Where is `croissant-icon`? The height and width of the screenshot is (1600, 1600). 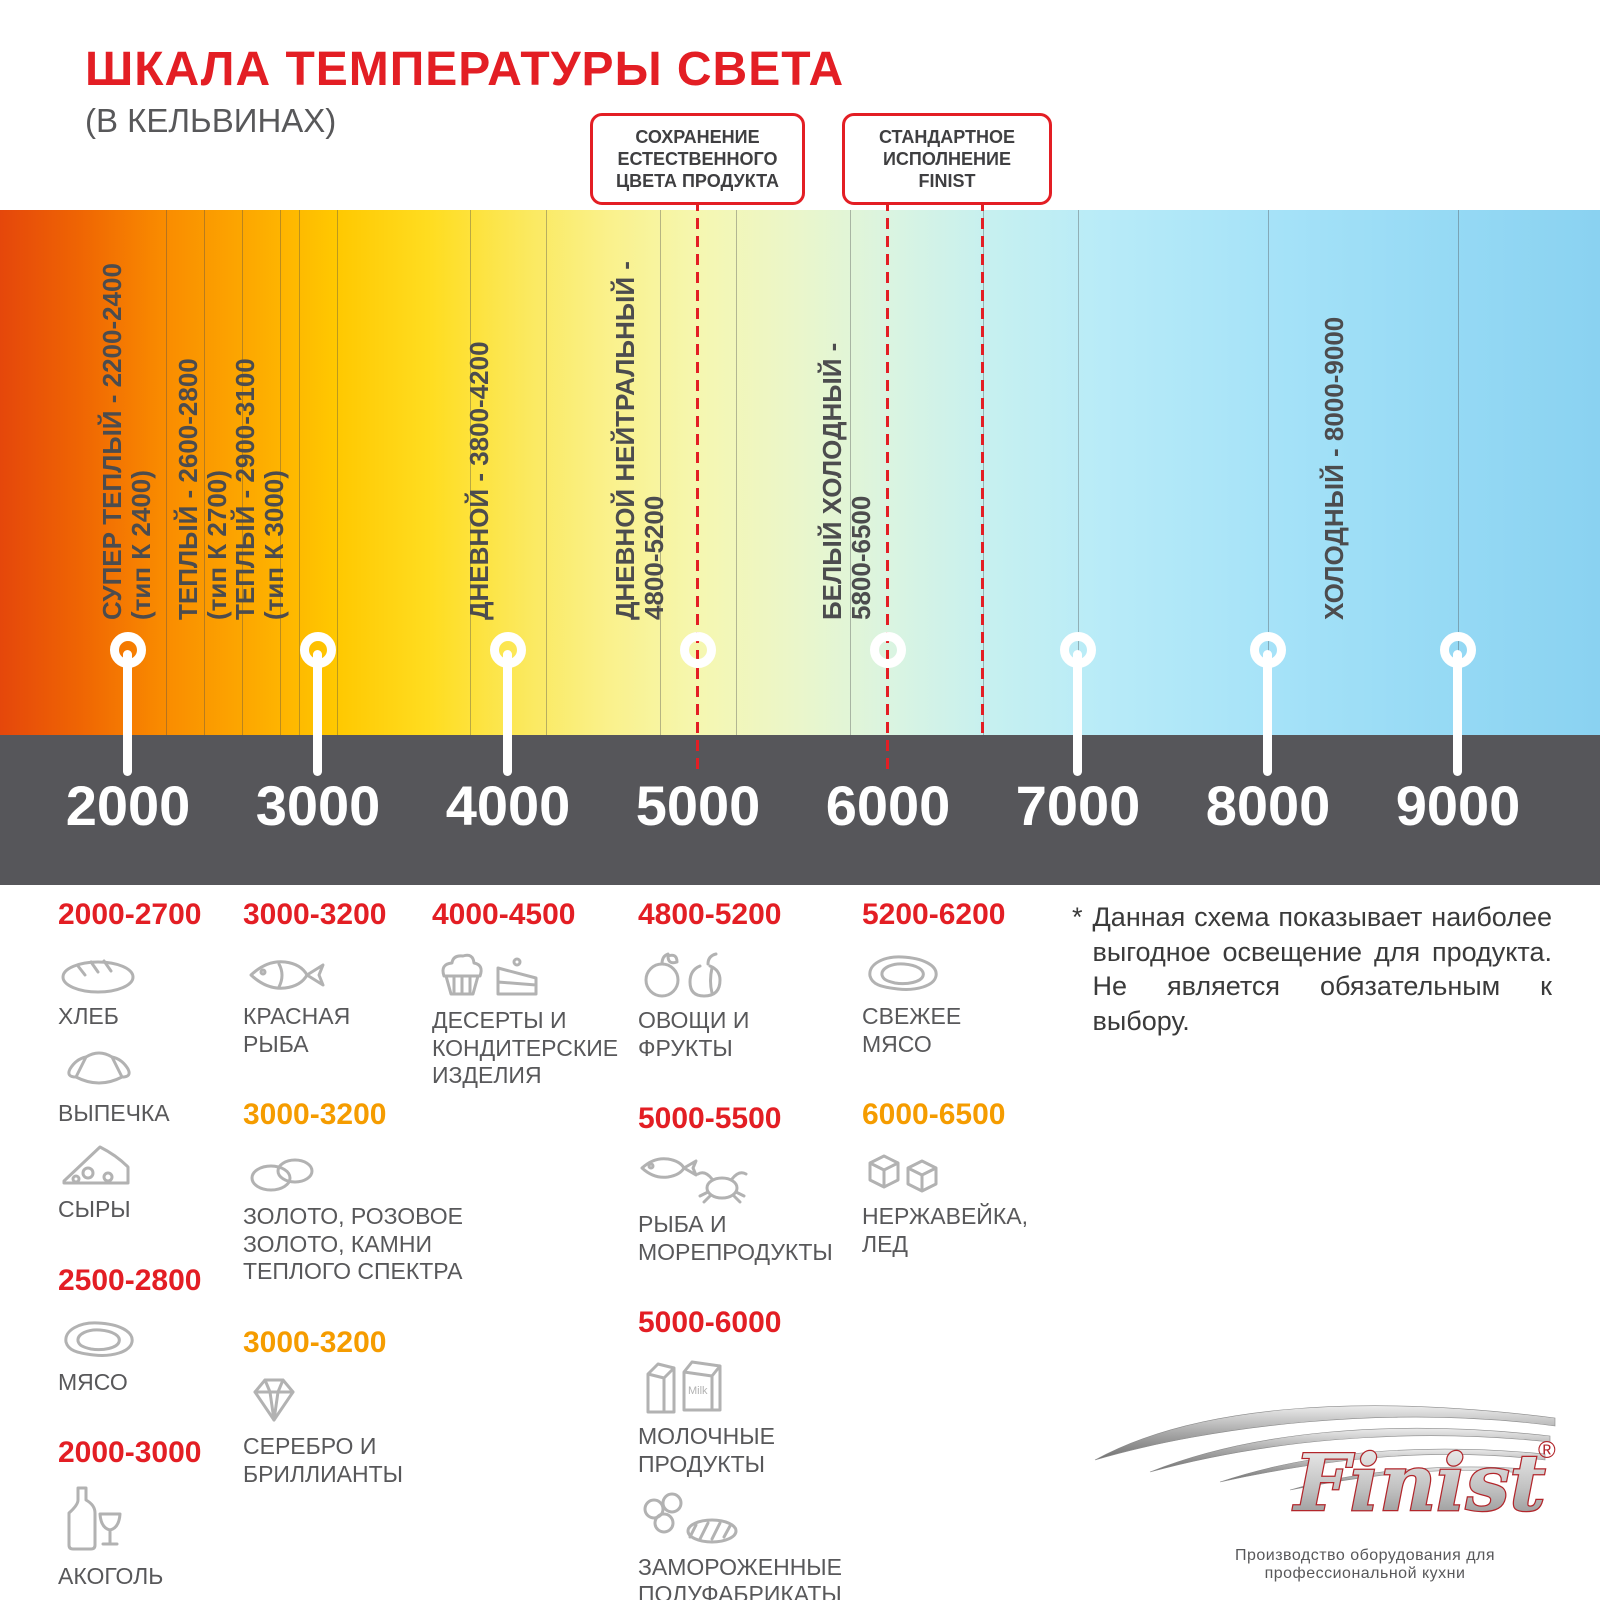 croissant-icon is located at coordinates (148, 1068).